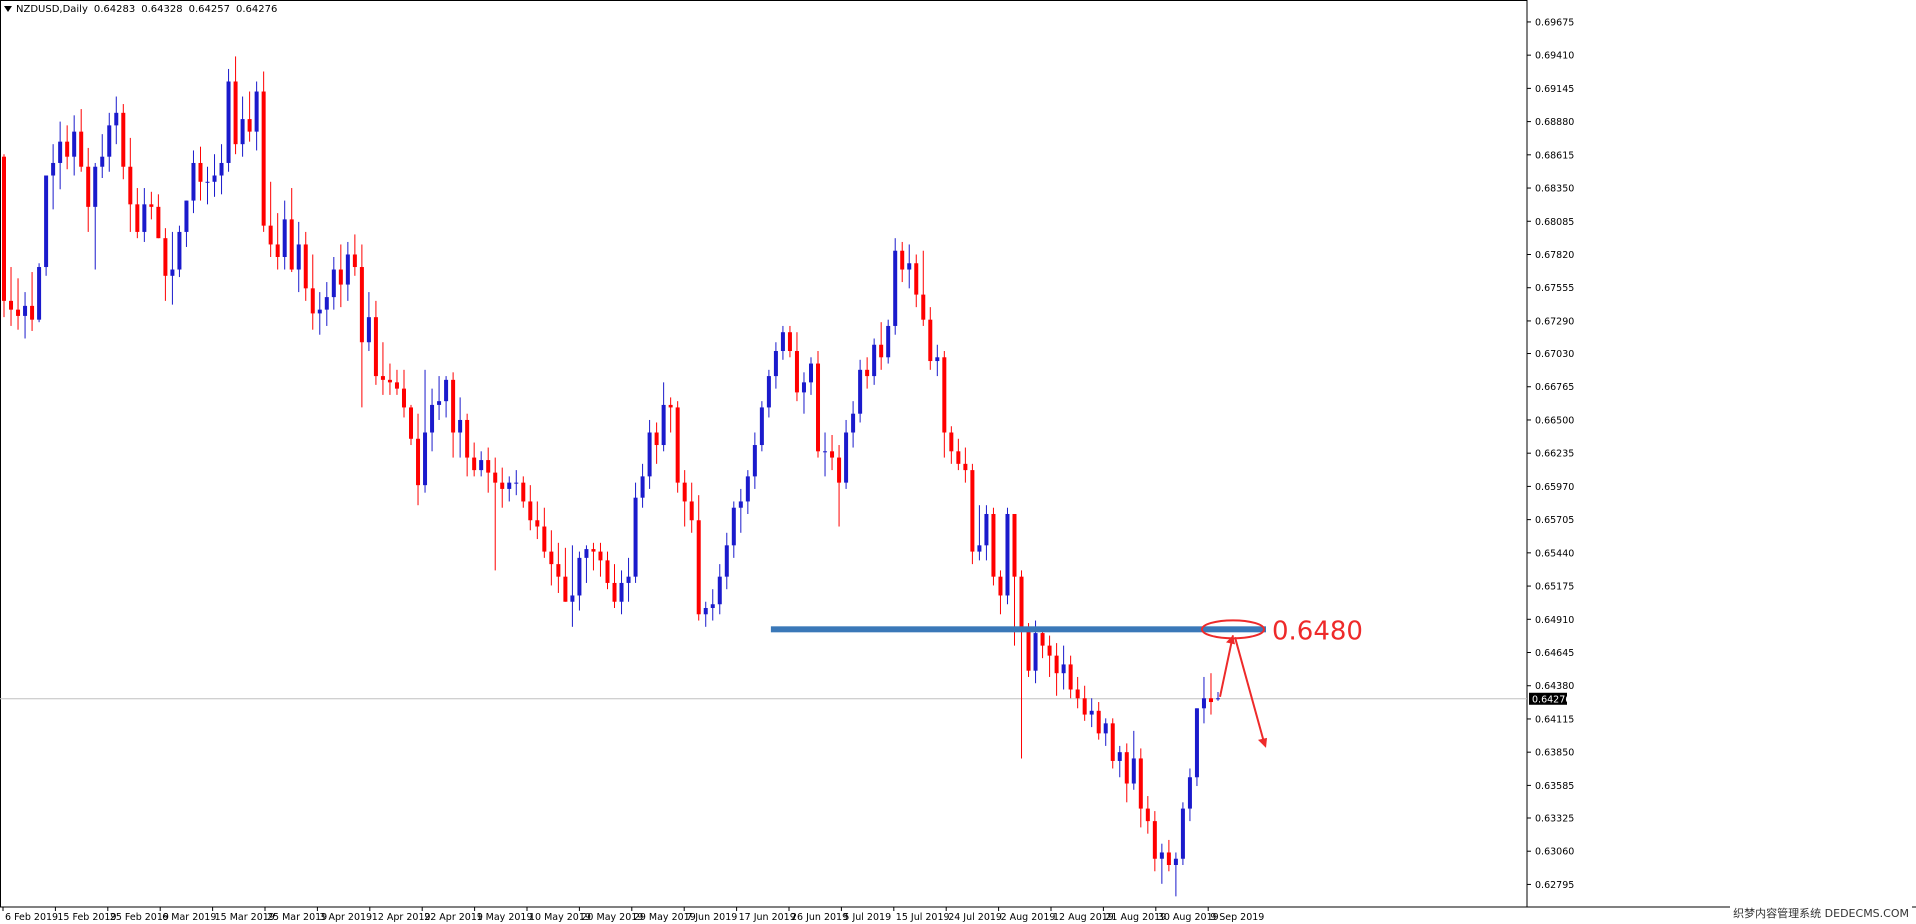 This screenshot has height=924, width=1916. Describe the element at coordinates (1028, 917) in the screenshot. I see `x-tick-label: 2 Aug 2019` at that location.